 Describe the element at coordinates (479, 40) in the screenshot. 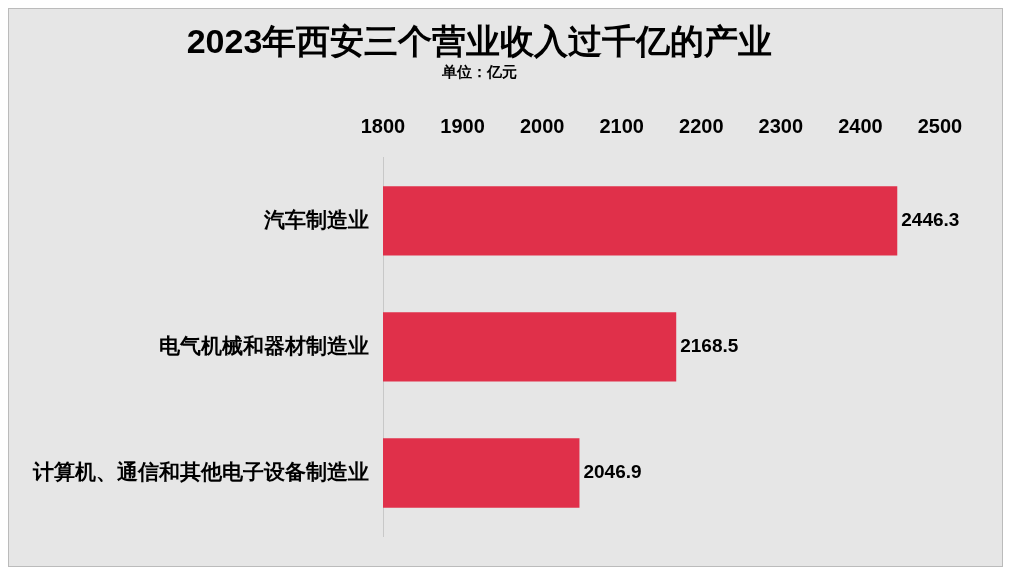

I see `chart-title: 2023年西安三个营业收入过千亿的产业` at that location.